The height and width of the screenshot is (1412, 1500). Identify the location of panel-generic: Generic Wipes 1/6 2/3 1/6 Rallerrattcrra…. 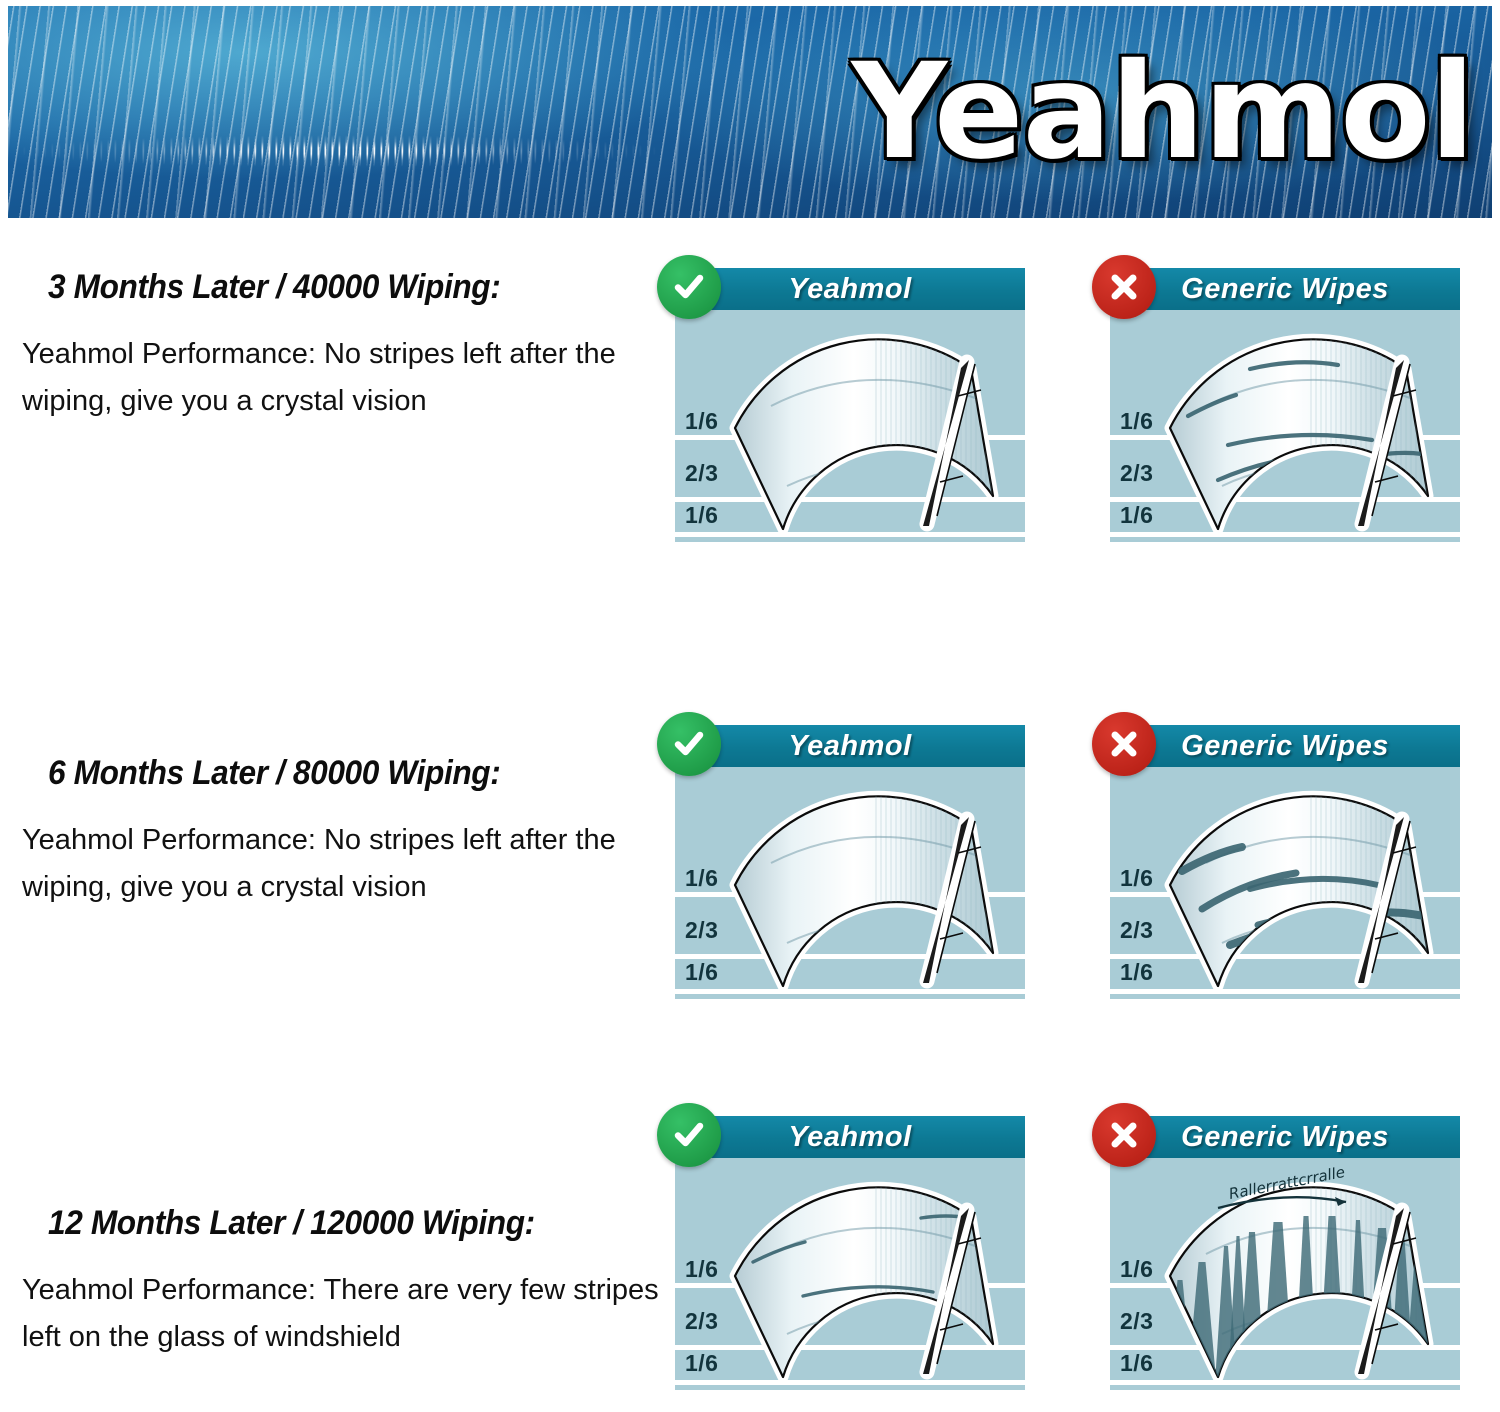
(1276, 1246).